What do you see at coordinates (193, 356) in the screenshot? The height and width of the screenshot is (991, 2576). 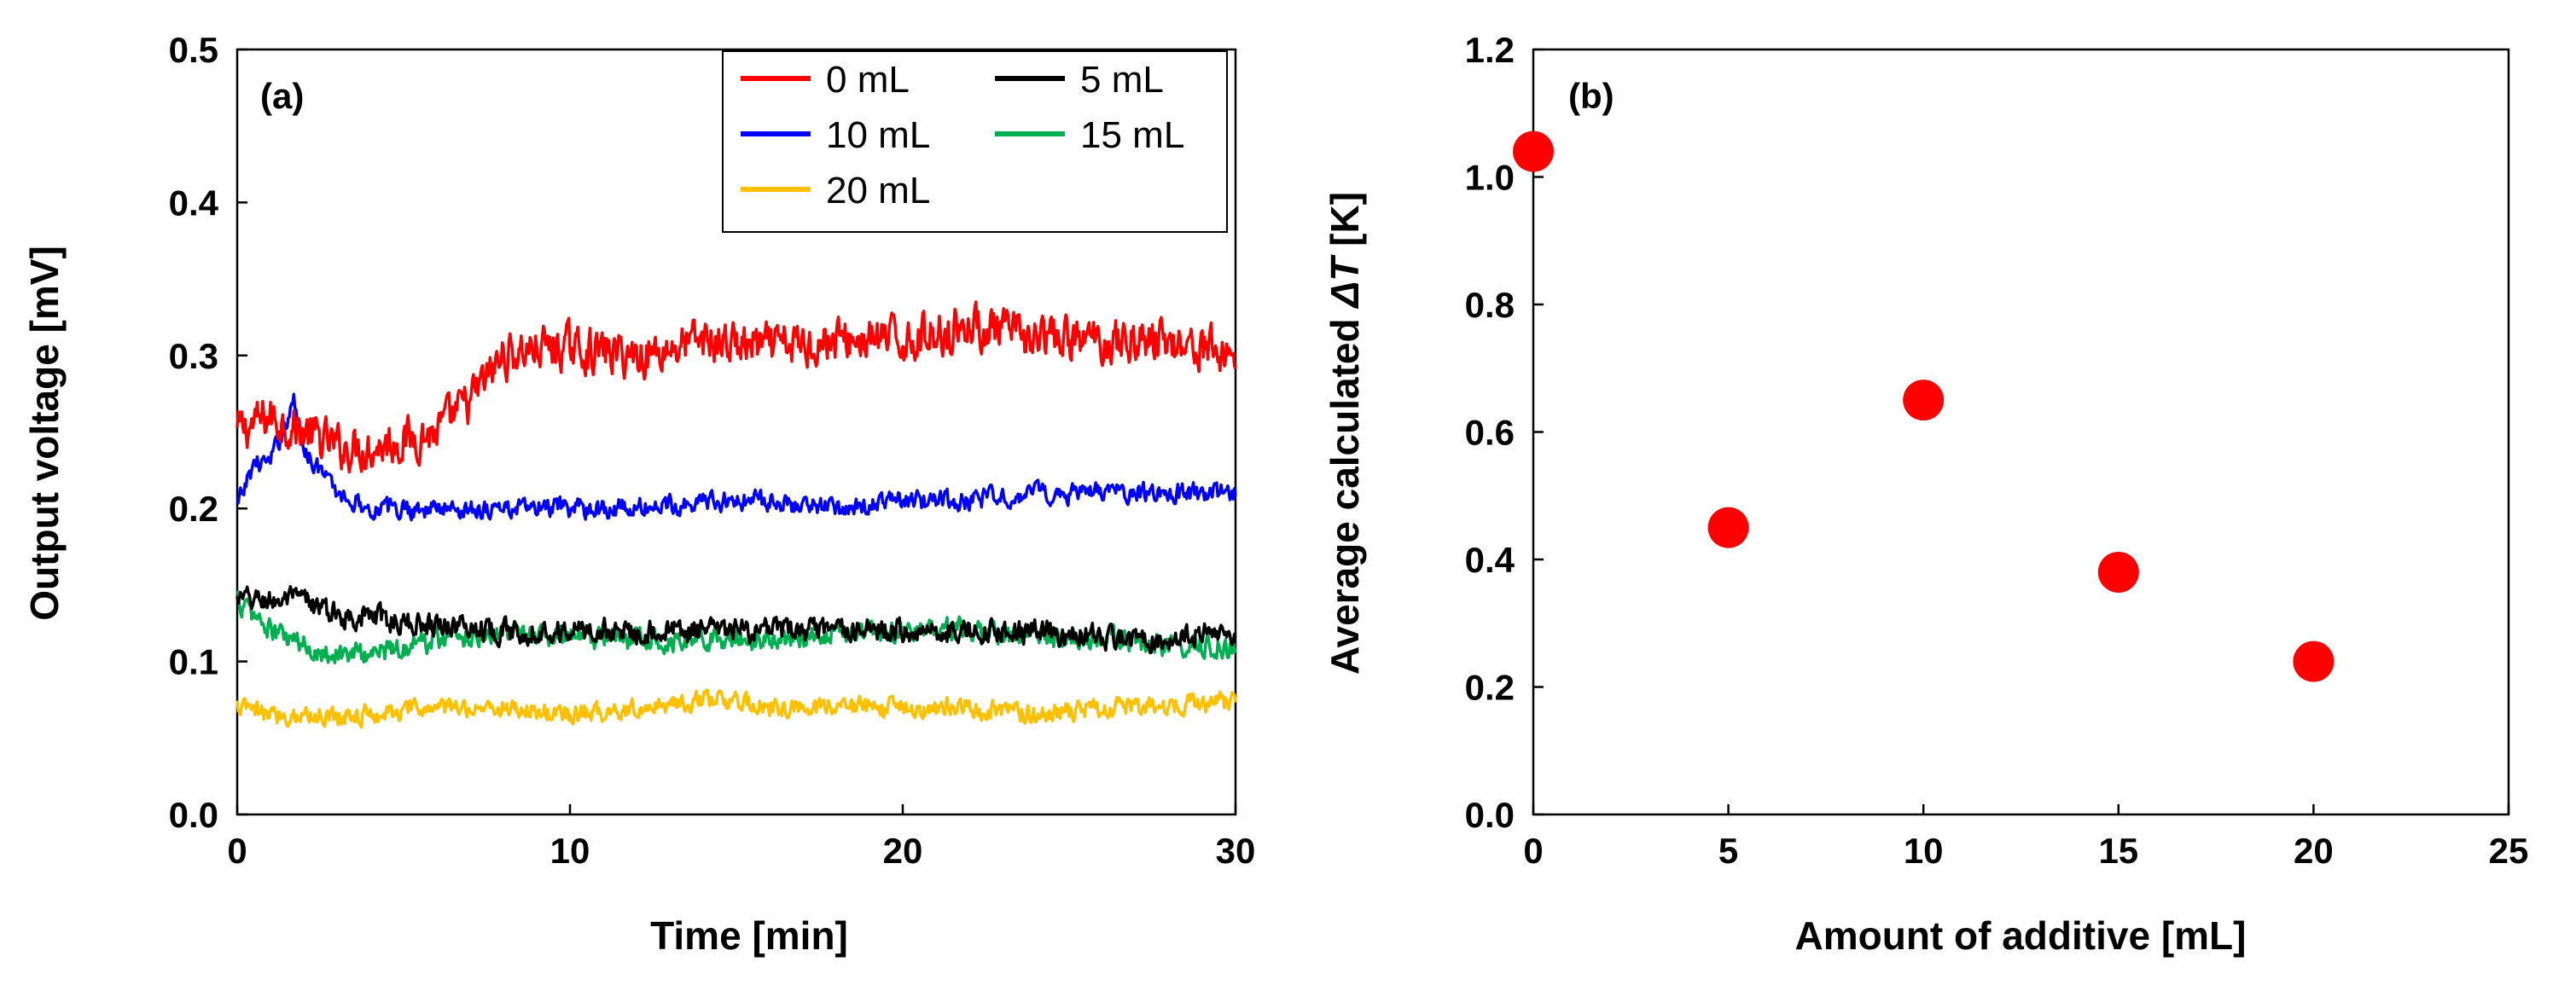 I see `panel-a-y-tick-label: 0.3` at bounding box center [193, 356].